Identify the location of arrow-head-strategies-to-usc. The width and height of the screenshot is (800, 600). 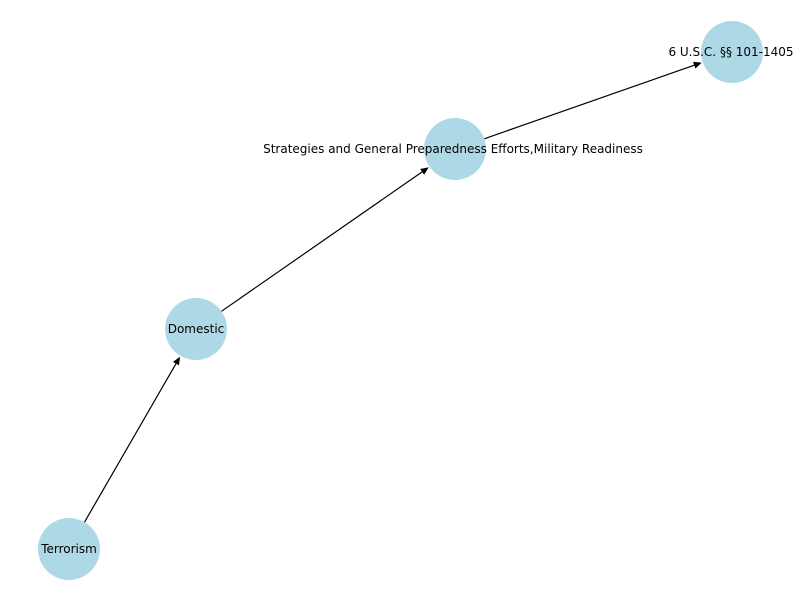
(697, 65).